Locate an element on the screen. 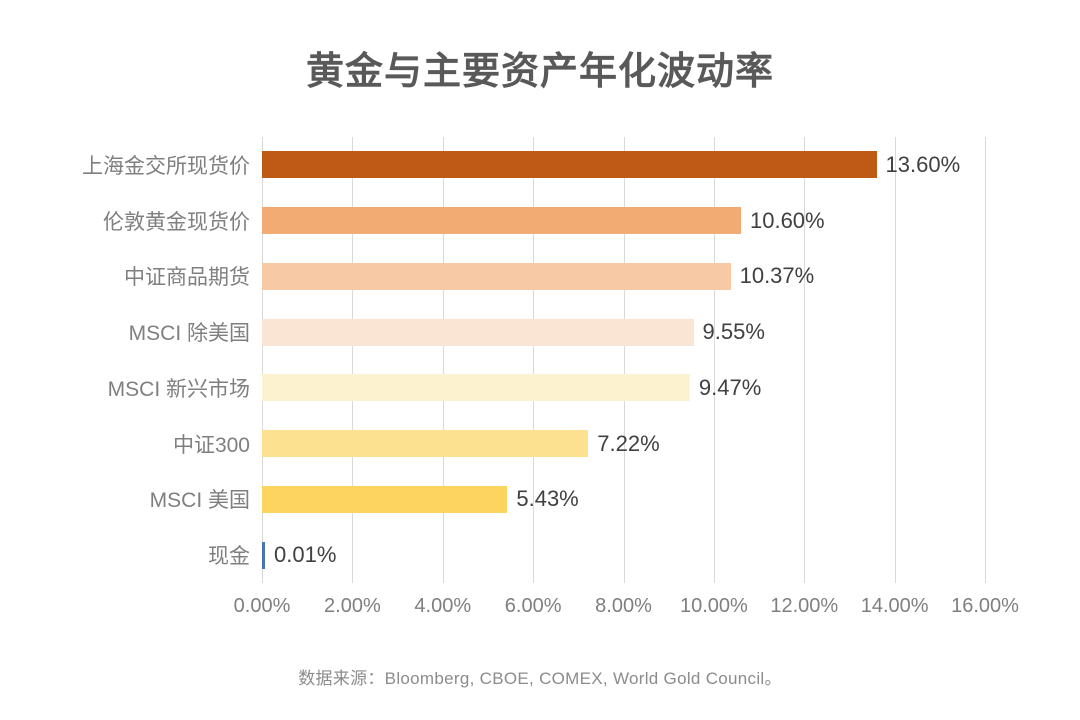  category-label: MSCI 除美国 is located at coordinates (189, 334).